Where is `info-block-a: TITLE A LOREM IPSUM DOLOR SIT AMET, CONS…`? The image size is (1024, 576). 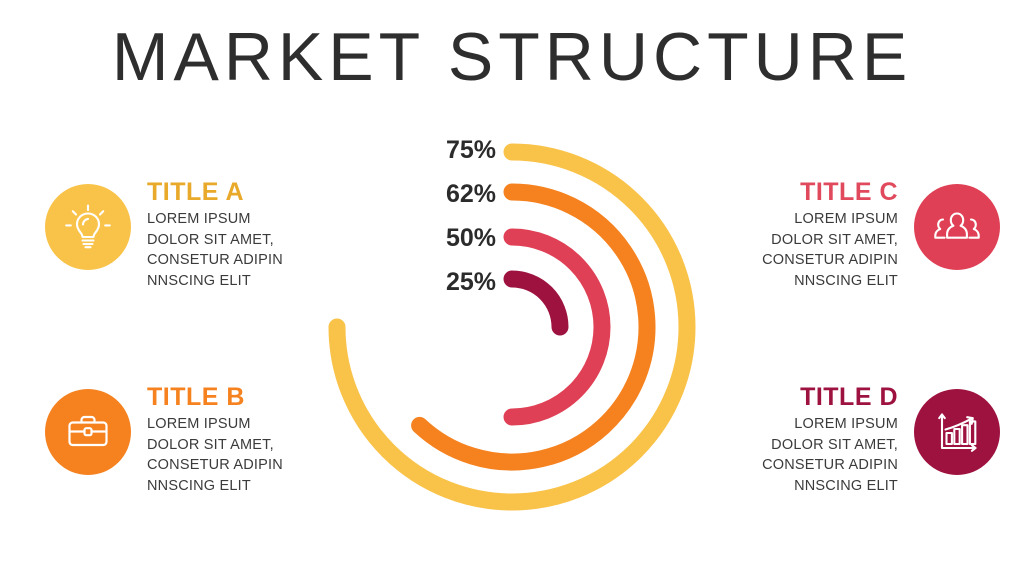 info-block-a: TITLE A LOREM IPSUM DOLOR SIT AMET, CONS… is located at coordinates (195, 234).